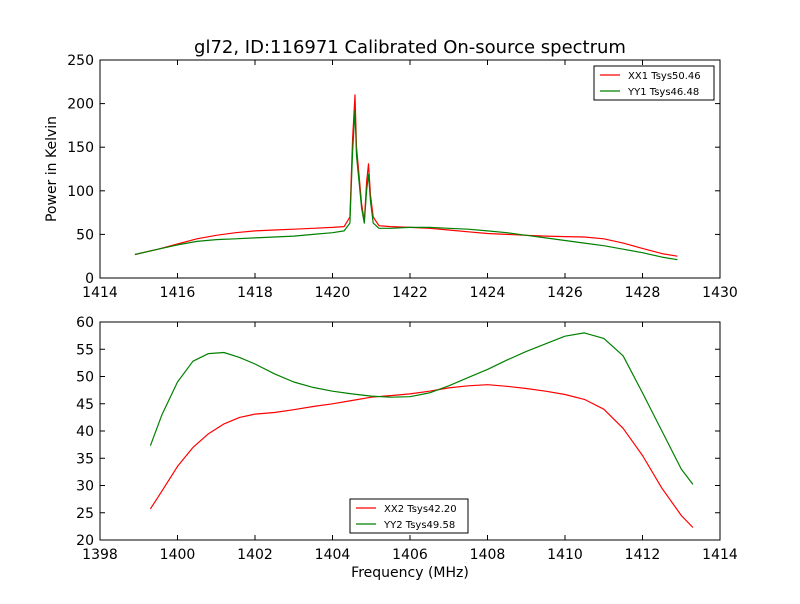  What do you see at coordinates (85, 487) in the screenshot?
I see `bottom-y-tick-label: 30` at bounding box center [85, 487].